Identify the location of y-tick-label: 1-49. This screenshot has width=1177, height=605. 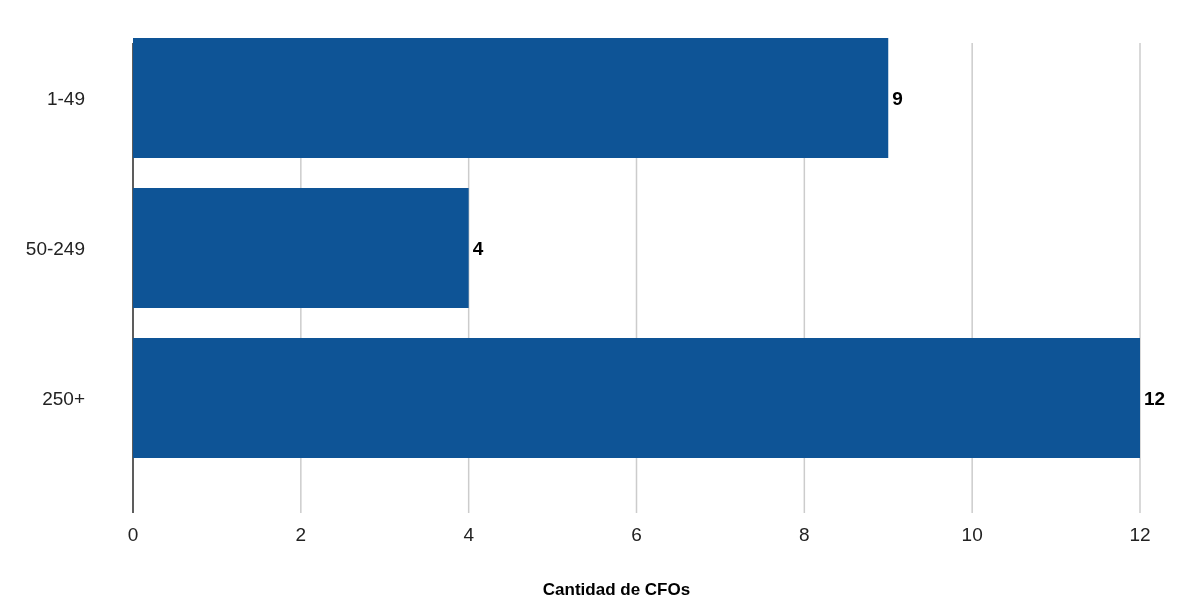
(65, 98).